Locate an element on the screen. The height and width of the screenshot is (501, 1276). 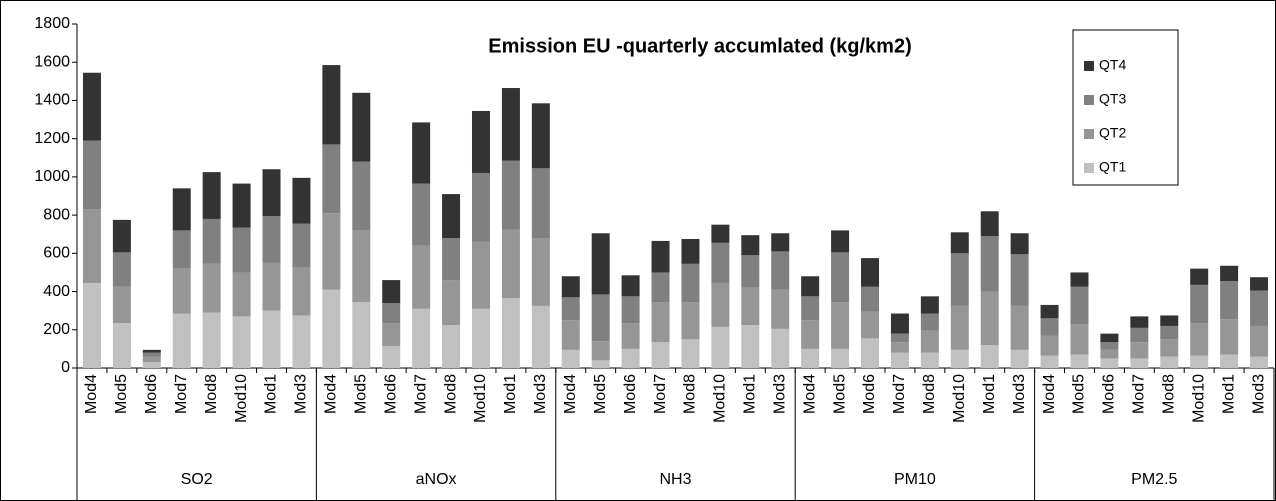
y-tick-label: 400 is located at coordinates (56, 291).